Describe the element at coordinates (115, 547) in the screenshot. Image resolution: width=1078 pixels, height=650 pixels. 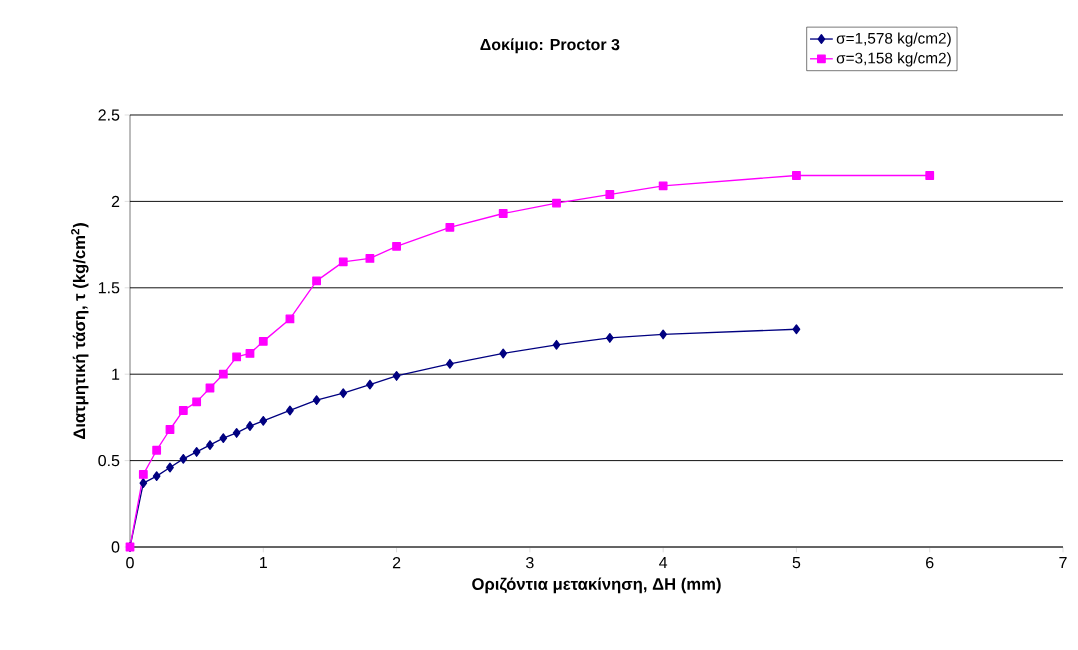
I see `y-tick-label: 0` at that location.